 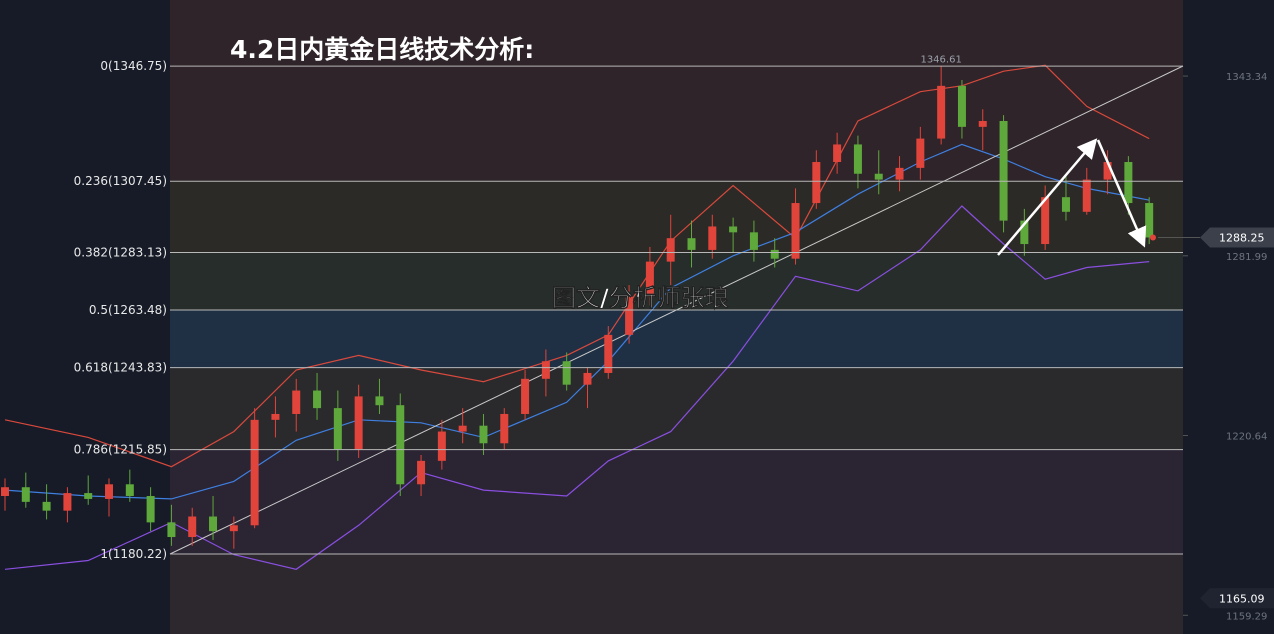 I want to click on fib-label: 0.618(1243.83), so click(x=120, y=368).